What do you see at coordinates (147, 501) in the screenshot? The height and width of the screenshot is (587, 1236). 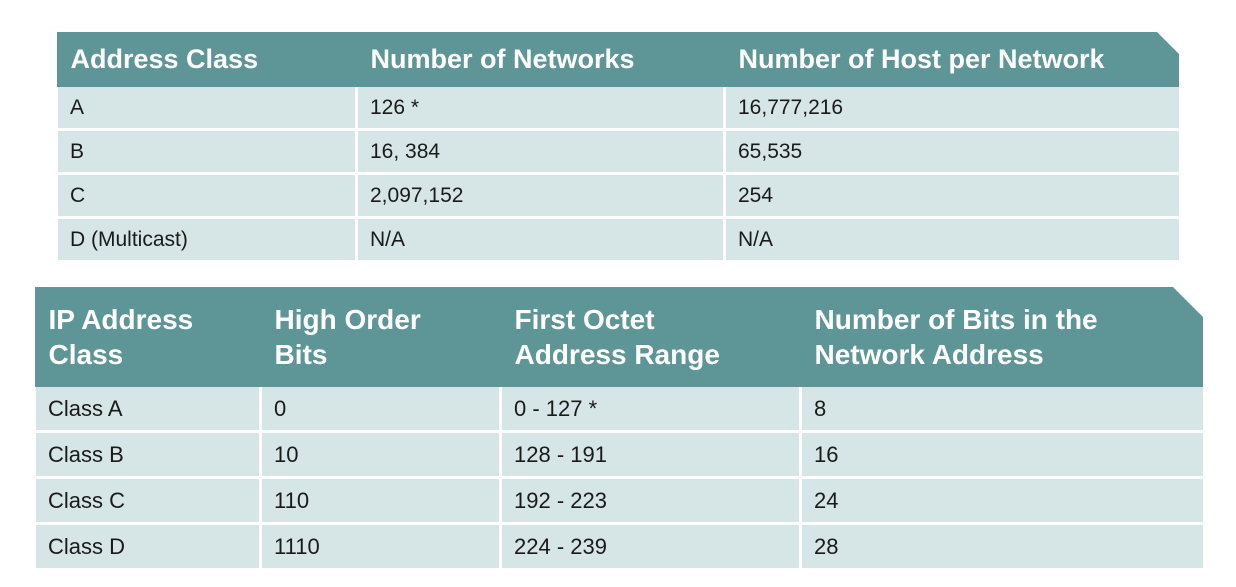 I see `cell-ip-class: Class C` at bounding box center [147, 501].